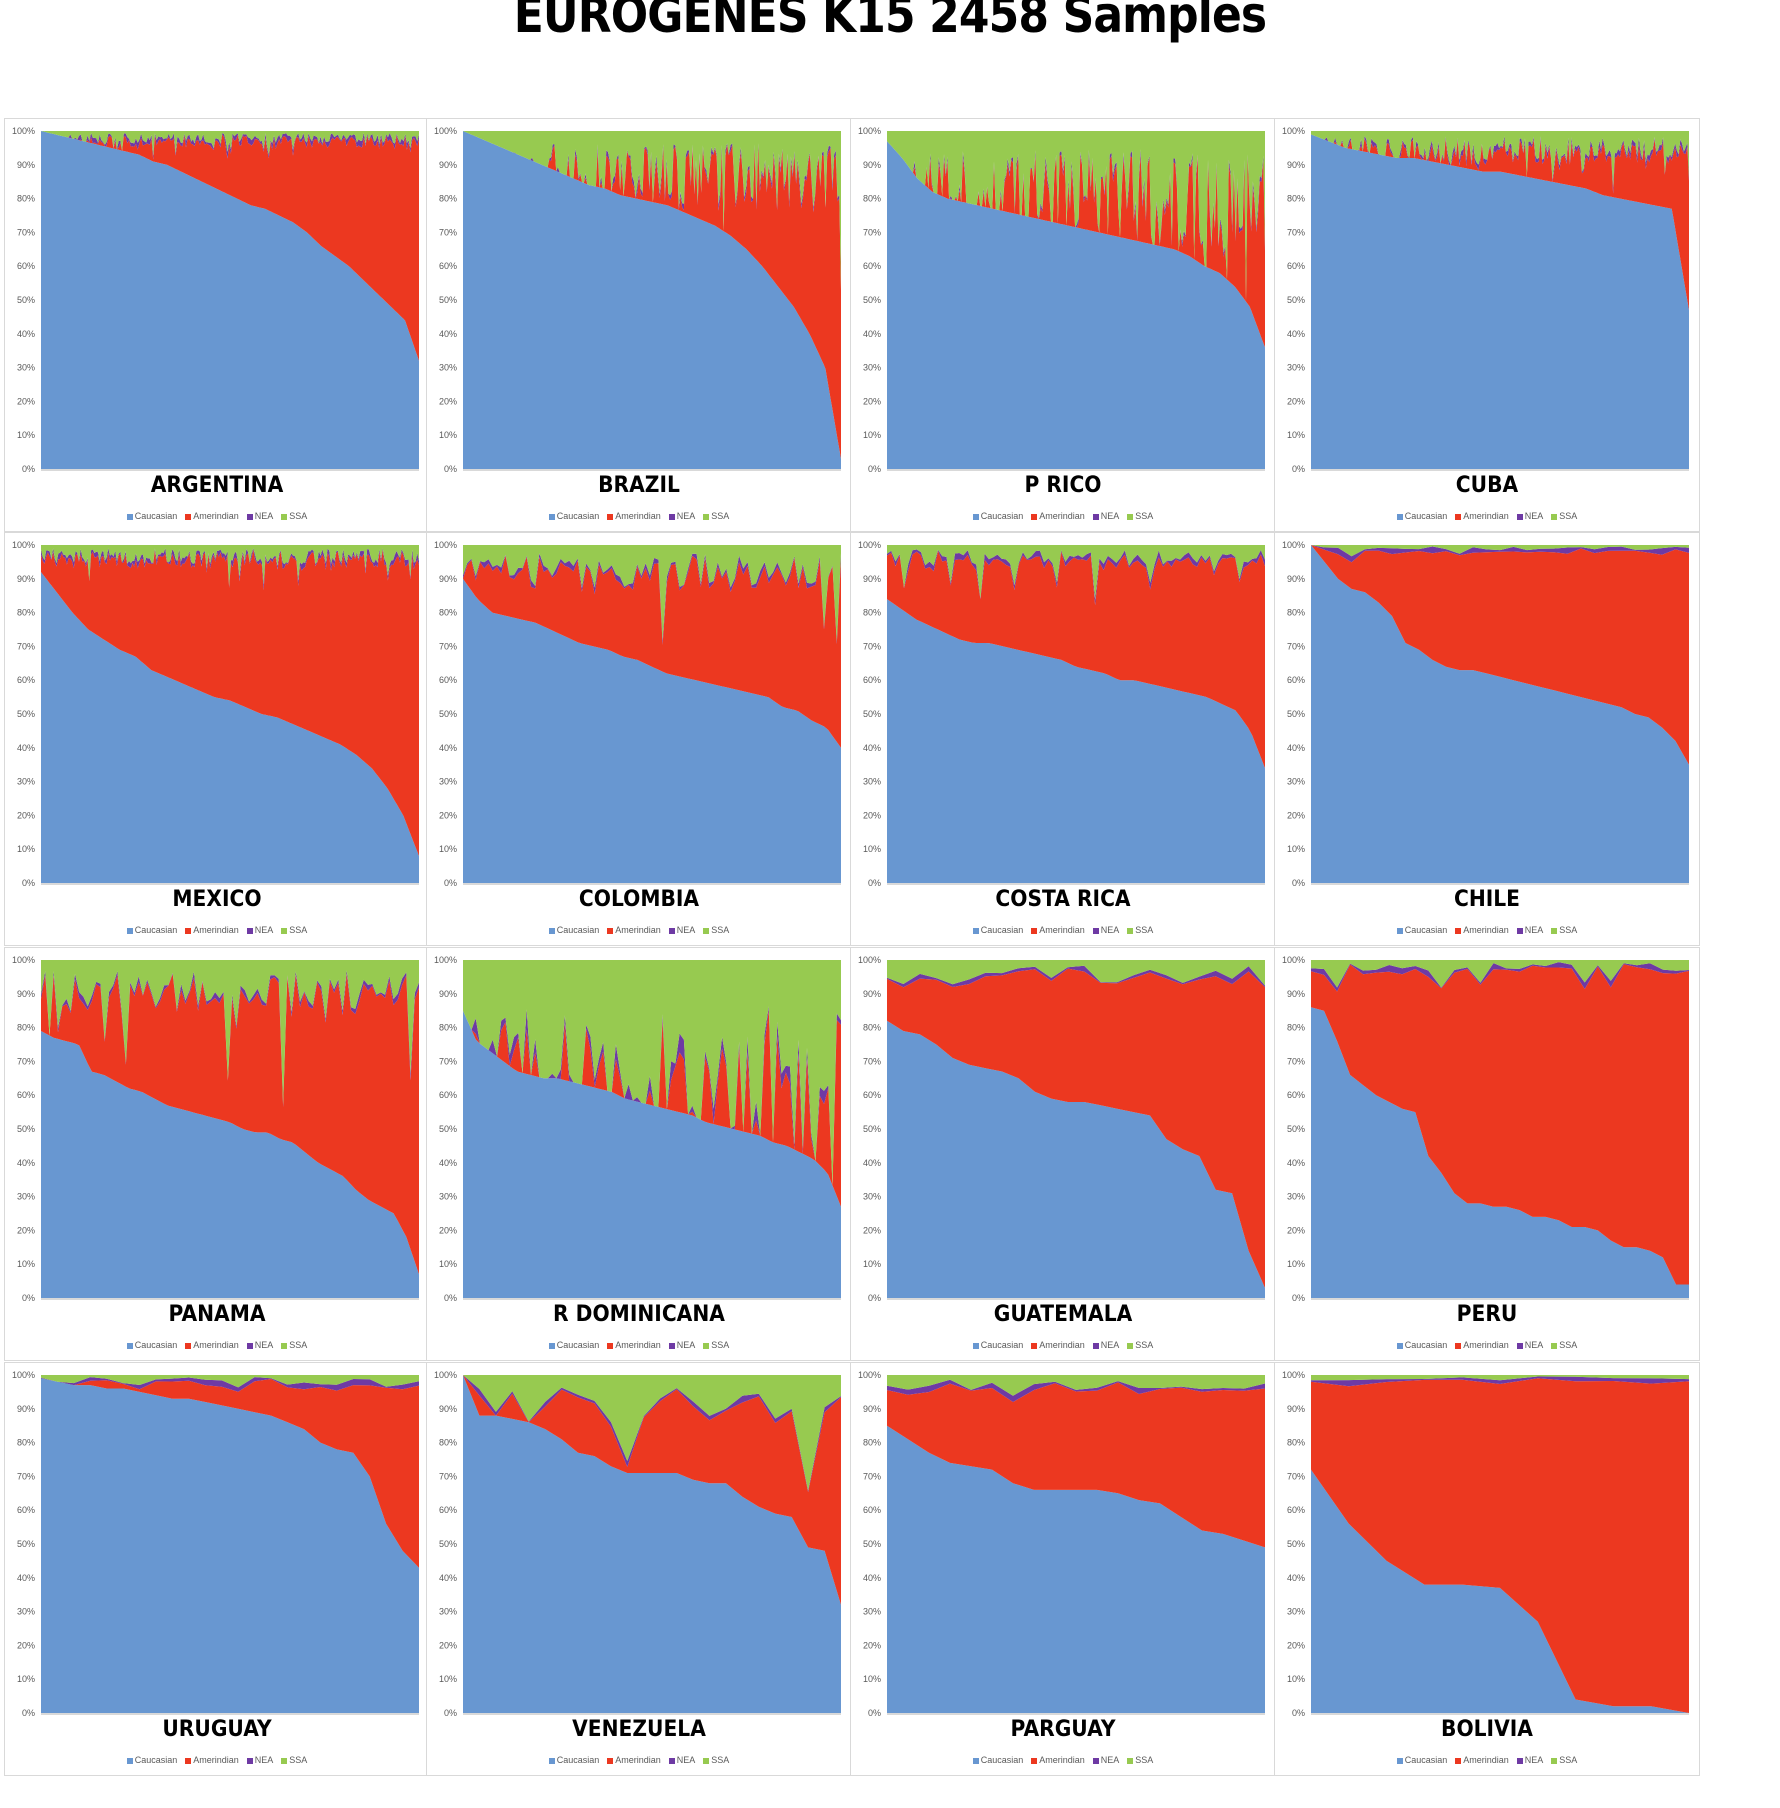 The image size is (1780, 1808). Describe the element at coordinates (1487, 1314) in the screenshot. I see `panel-title: PERU` at that location.